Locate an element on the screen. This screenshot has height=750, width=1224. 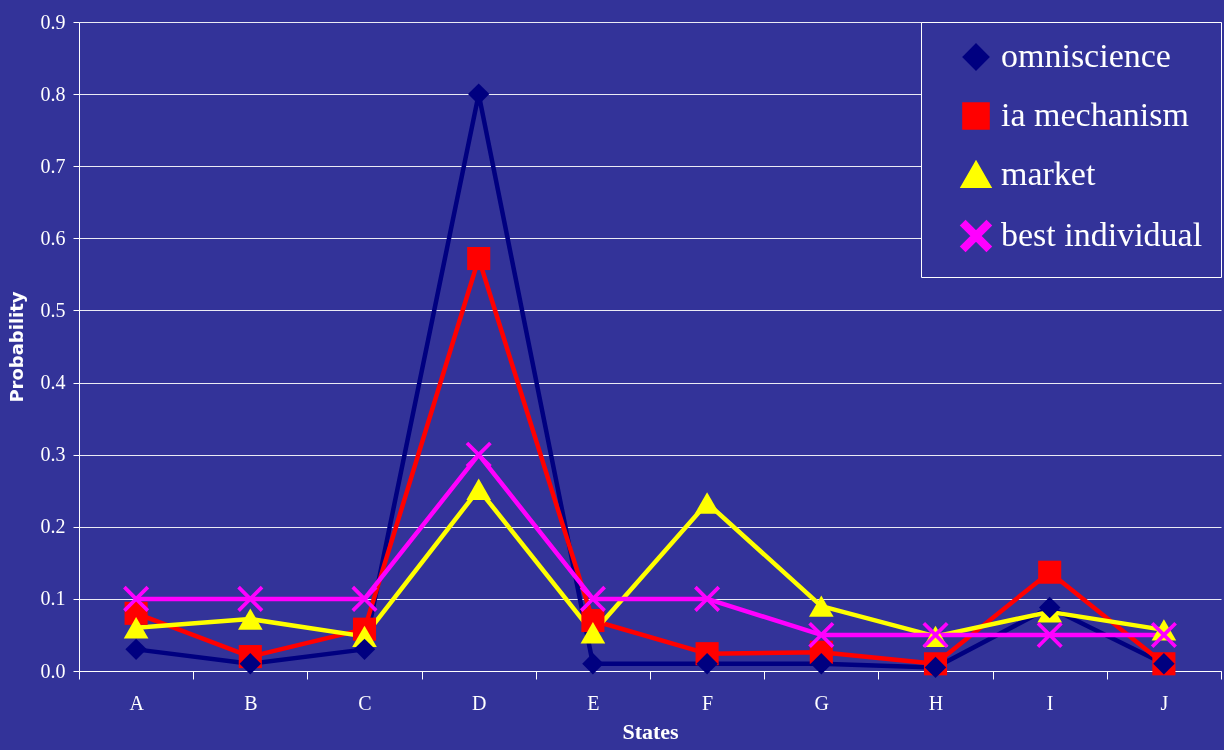
legend-label: ia mechanism is located at coordinates (1095, 114).